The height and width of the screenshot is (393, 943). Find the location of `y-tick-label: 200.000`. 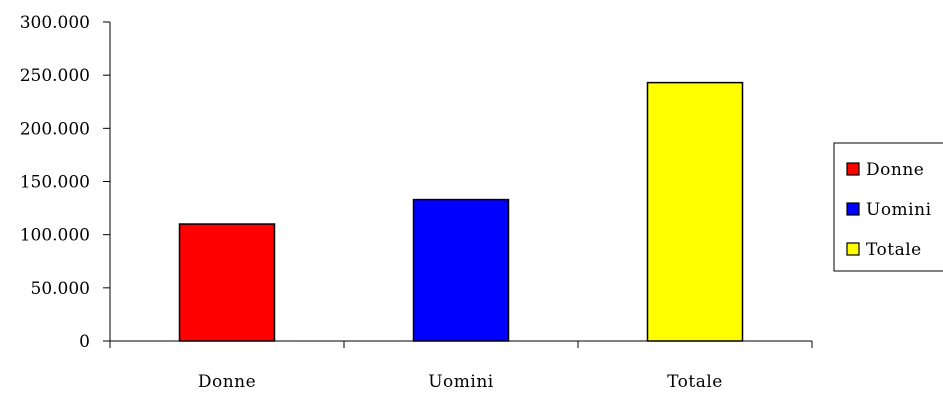

y-tick-label: 200.000 is located at coordinates (55, 129).